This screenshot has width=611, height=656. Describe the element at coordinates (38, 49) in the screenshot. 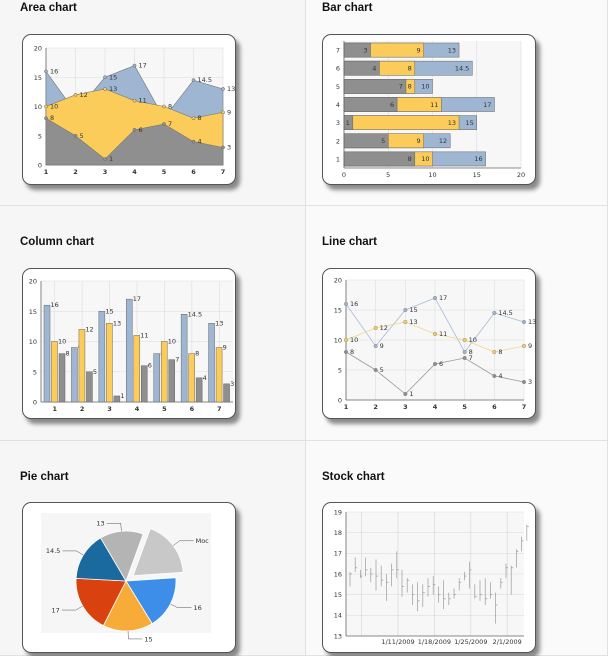

I see `y-tick-label: 20` at that location.